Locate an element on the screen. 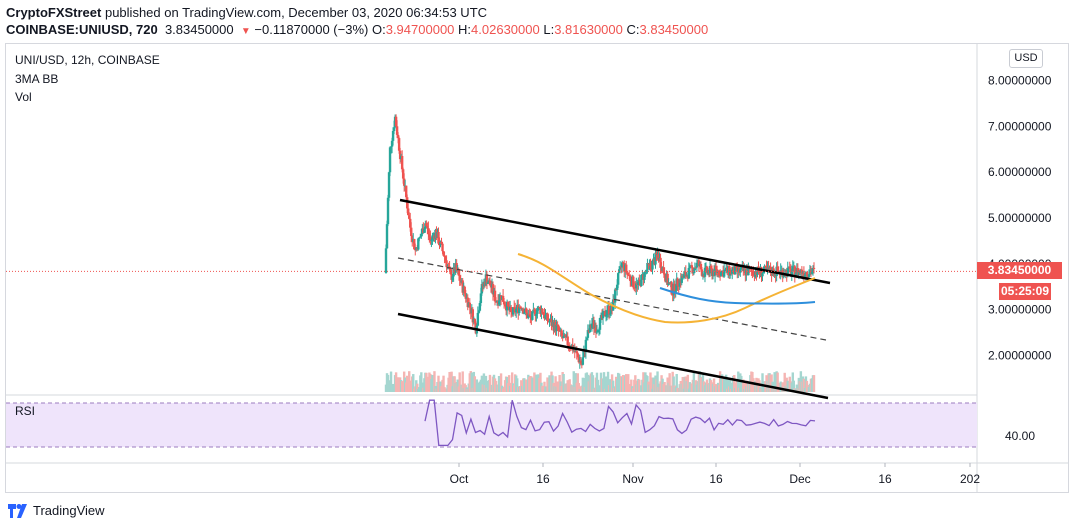 The image size is (1073, 529). currency-button: USD is located at coordinates (1026, 58).